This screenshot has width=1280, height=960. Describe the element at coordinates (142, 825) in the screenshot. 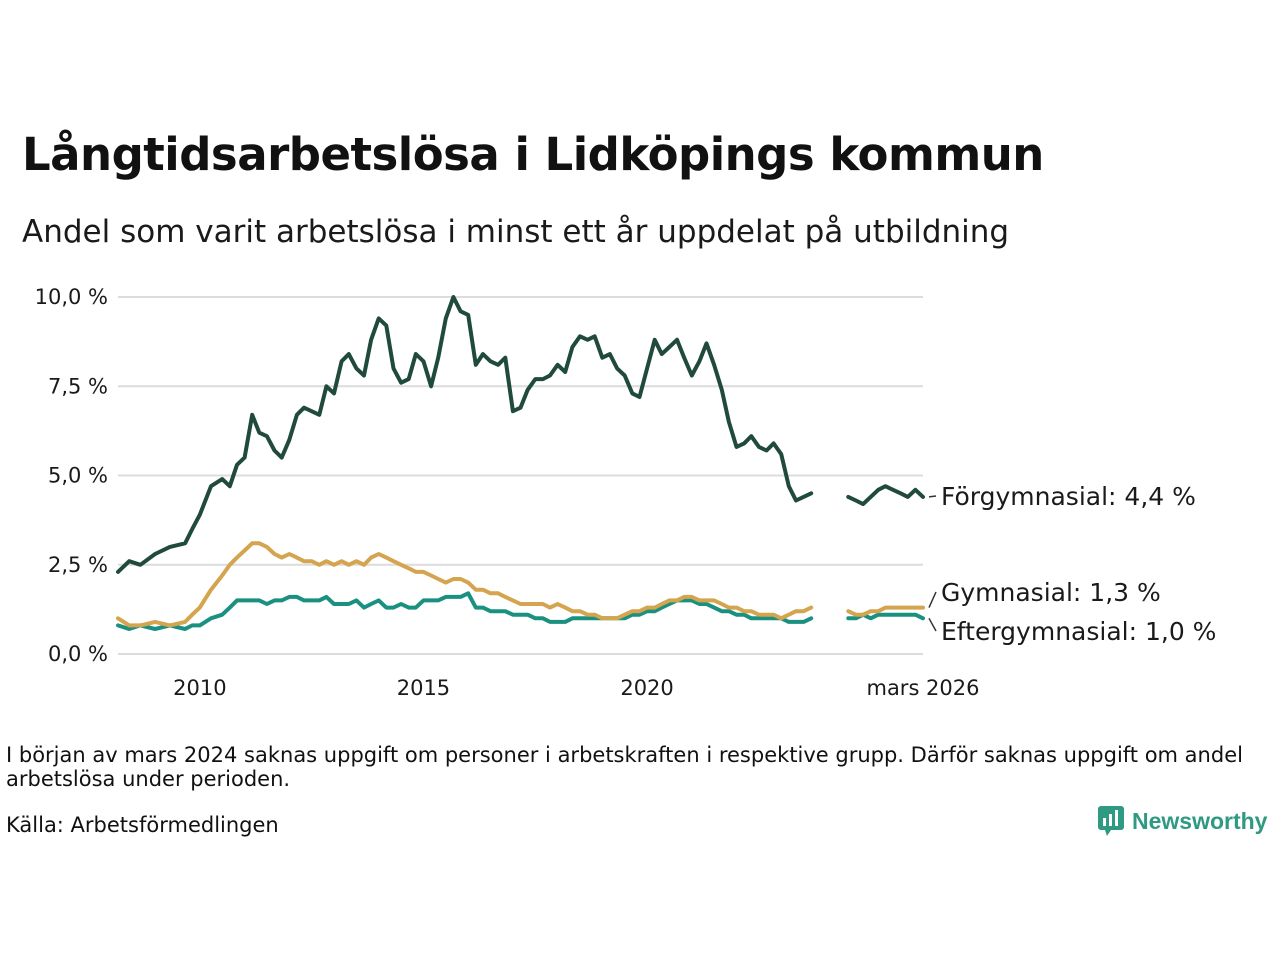

I see `source-text: Källa: Arbetsförmedlingen` at that location.